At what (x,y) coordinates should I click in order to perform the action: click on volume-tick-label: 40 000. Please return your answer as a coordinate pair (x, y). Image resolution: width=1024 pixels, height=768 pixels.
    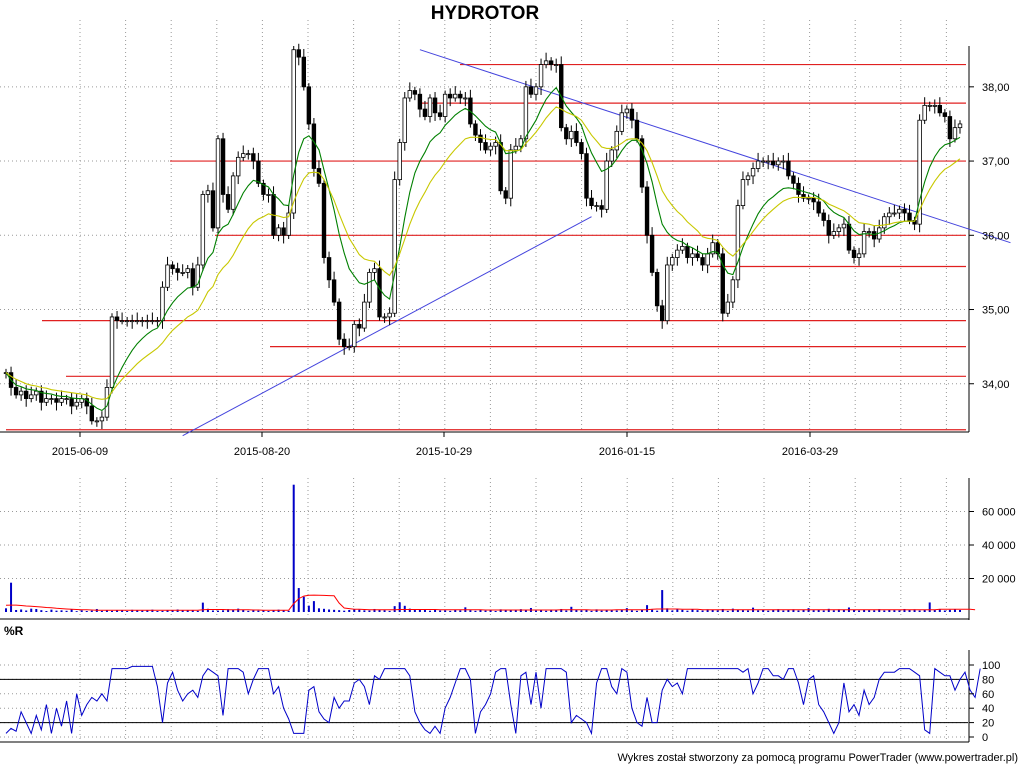
    Looking at the image, I should click on (999, 546).